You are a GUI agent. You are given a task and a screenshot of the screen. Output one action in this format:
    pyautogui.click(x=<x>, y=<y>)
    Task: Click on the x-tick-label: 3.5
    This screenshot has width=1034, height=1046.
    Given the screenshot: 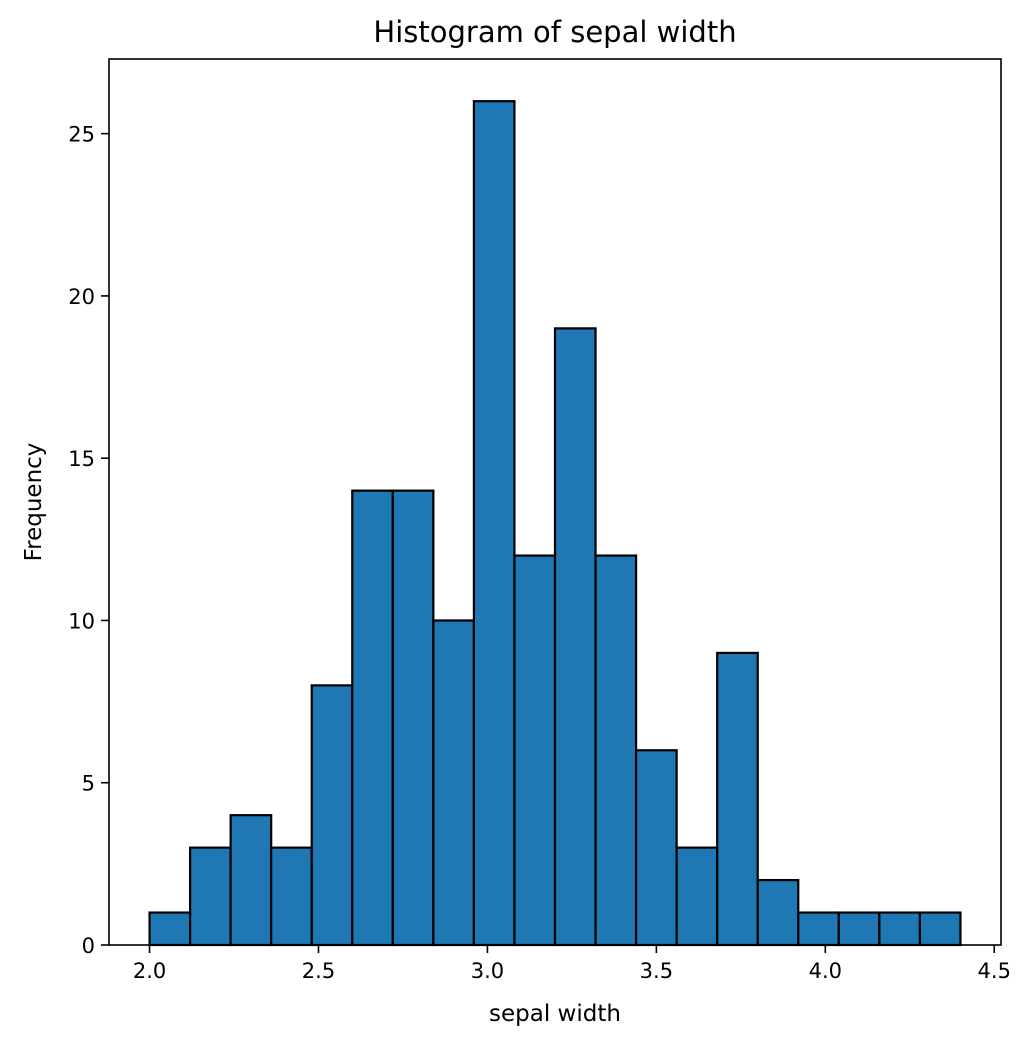 What is the action you would take?
    pyautogui.click(x=656, y=971)
    